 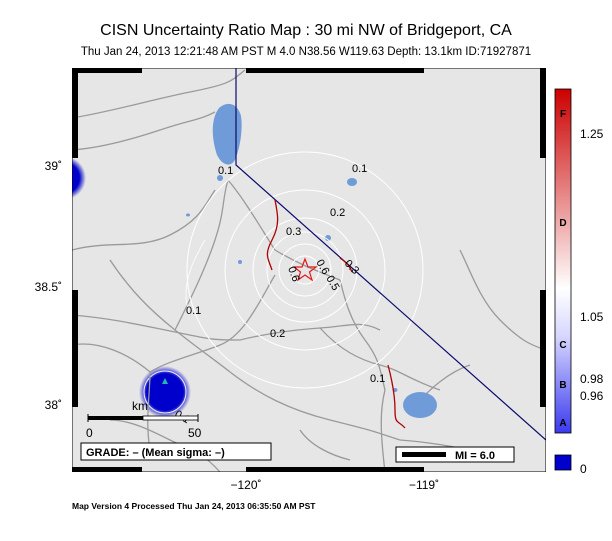 What do you see at coordinates (89, 433) in the screenshot?
I see `scale-zero: 0` at bounding box center [89, 433].